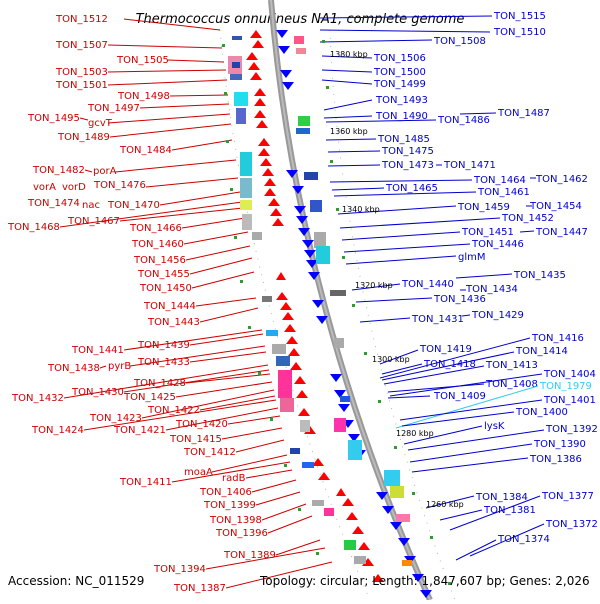 This screenshot has width=600, height=604. Describe the element at coordinates (557, 338) in the screenshot. I see `gene-label: TON_1416` at that location.